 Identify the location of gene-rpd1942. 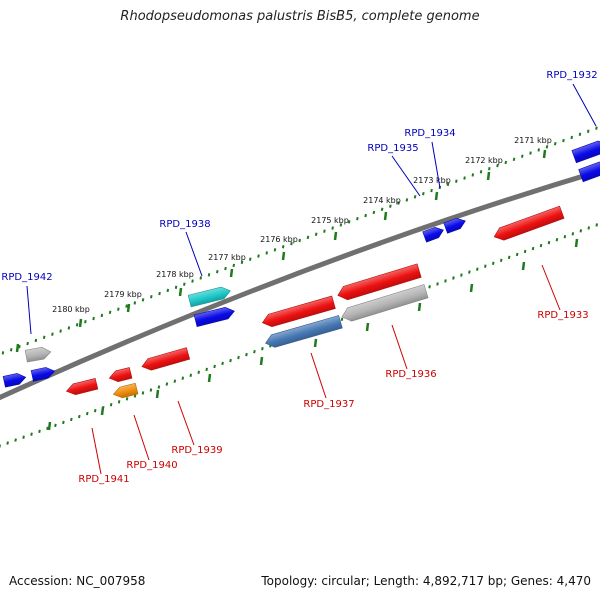
(38, 354).